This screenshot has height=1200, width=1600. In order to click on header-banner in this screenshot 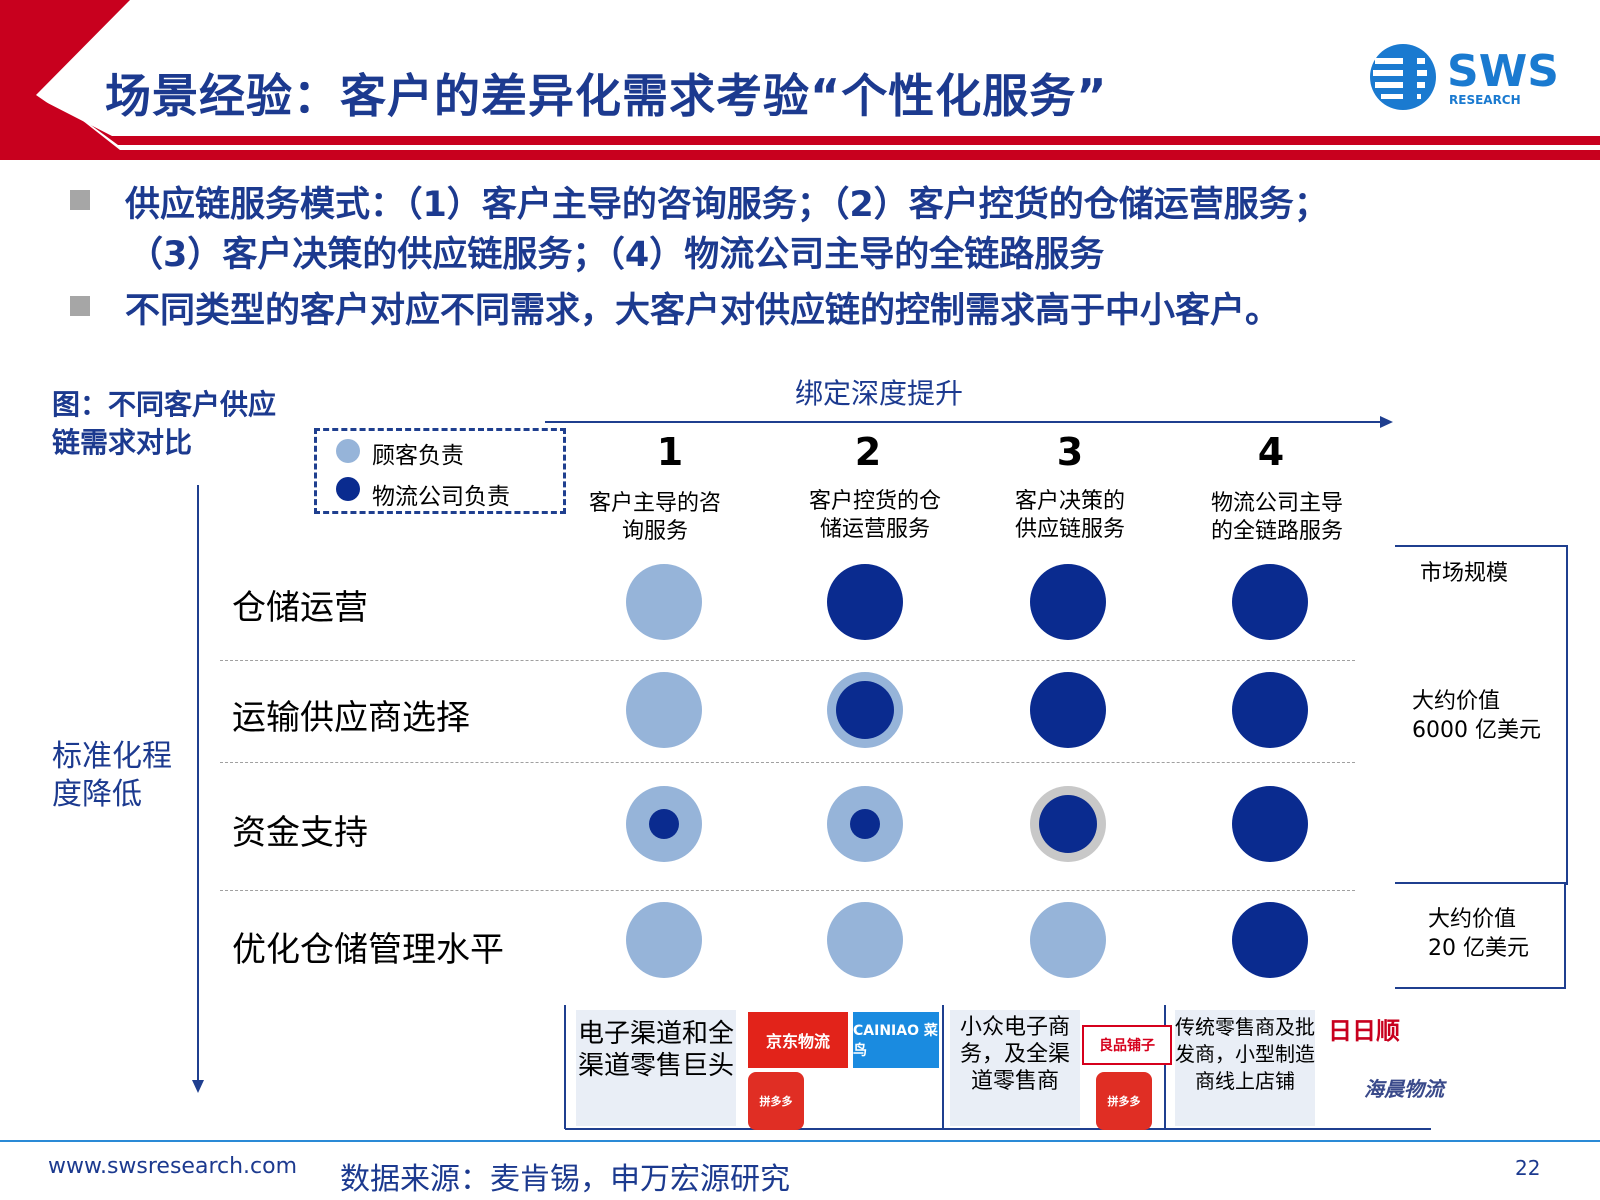, I will do `click(800, 80)`.